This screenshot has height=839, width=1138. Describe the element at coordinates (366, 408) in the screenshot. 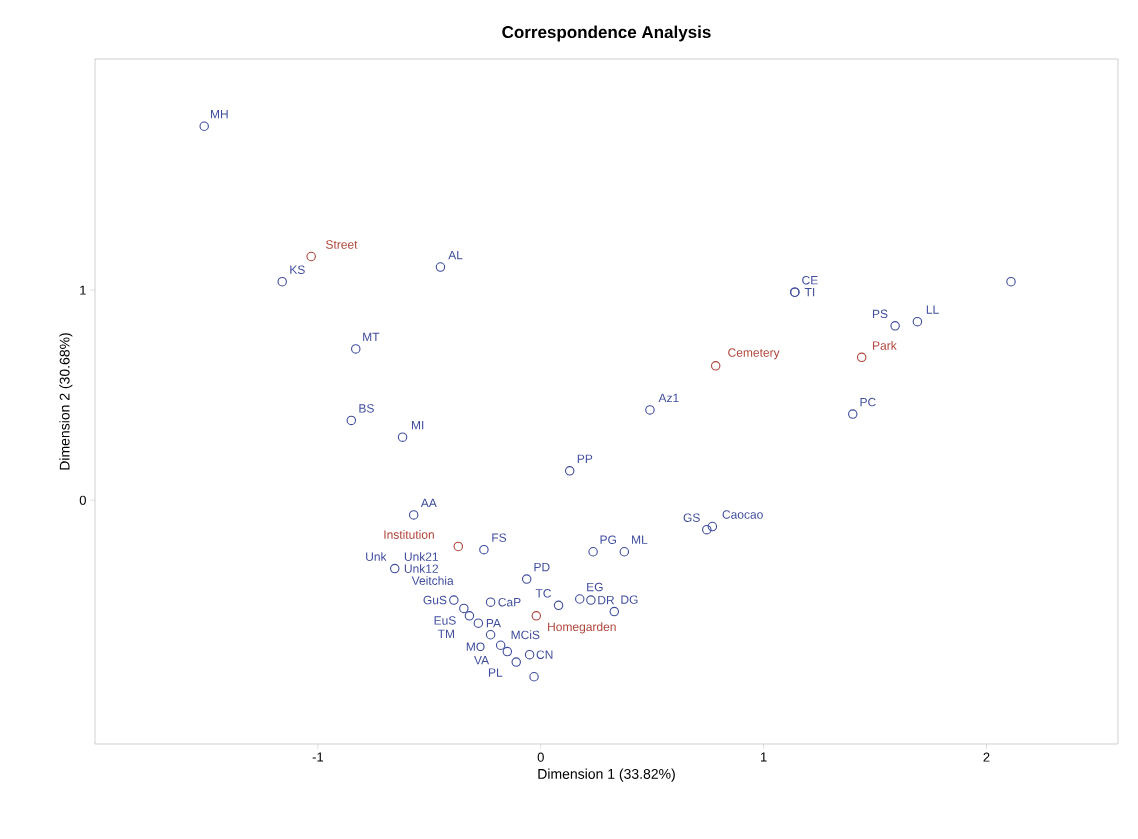

I see `annotation: BS` at that location.